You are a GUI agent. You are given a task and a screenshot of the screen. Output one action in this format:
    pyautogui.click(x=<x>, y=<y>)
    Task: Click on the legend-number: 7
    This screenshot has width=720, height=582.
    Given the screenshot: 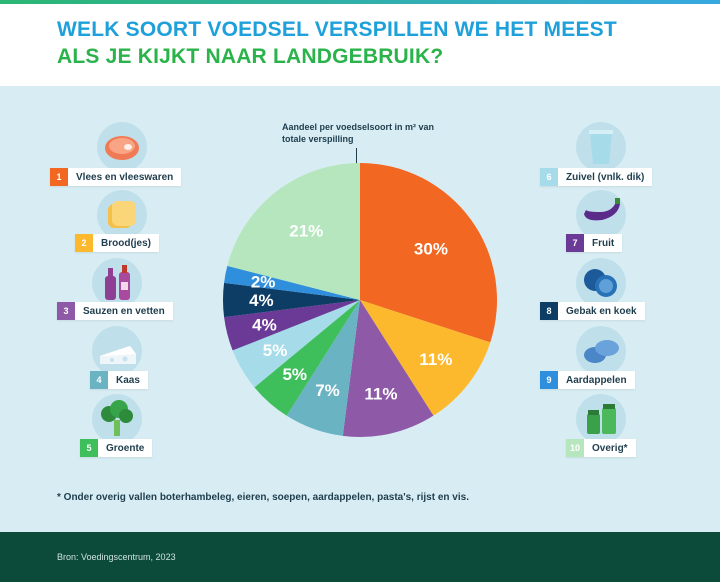 What is the action you would take?
    pyautogui.click(x=575, y=243)
    